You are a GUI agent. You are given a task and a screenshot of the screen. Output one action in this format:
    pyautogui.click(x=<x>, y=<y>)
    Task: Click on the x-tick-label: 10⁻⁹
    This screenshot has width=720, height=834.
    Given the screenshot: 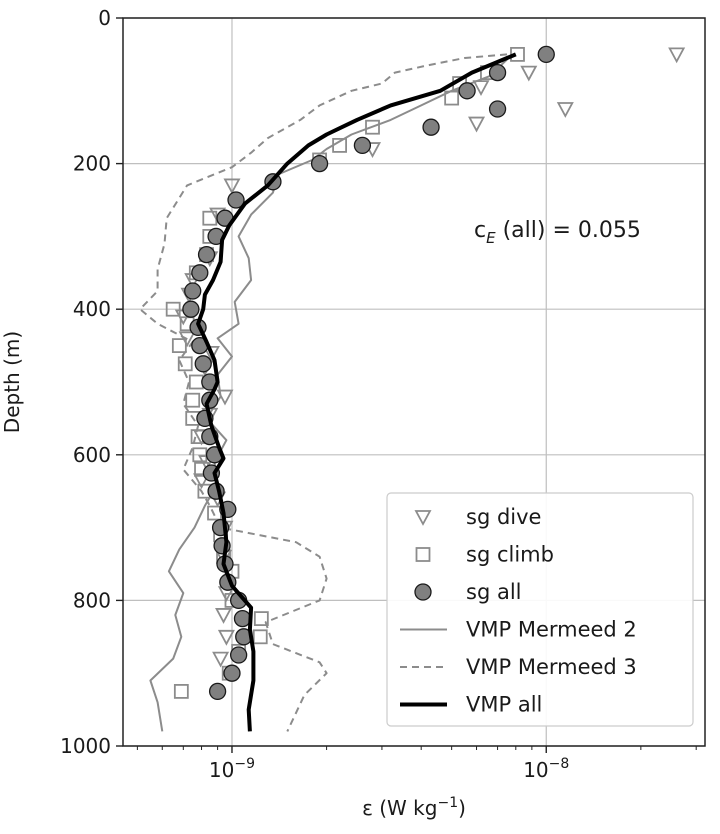 What is the action you would take?
    pyautogui.click(x=232, y=769)
    